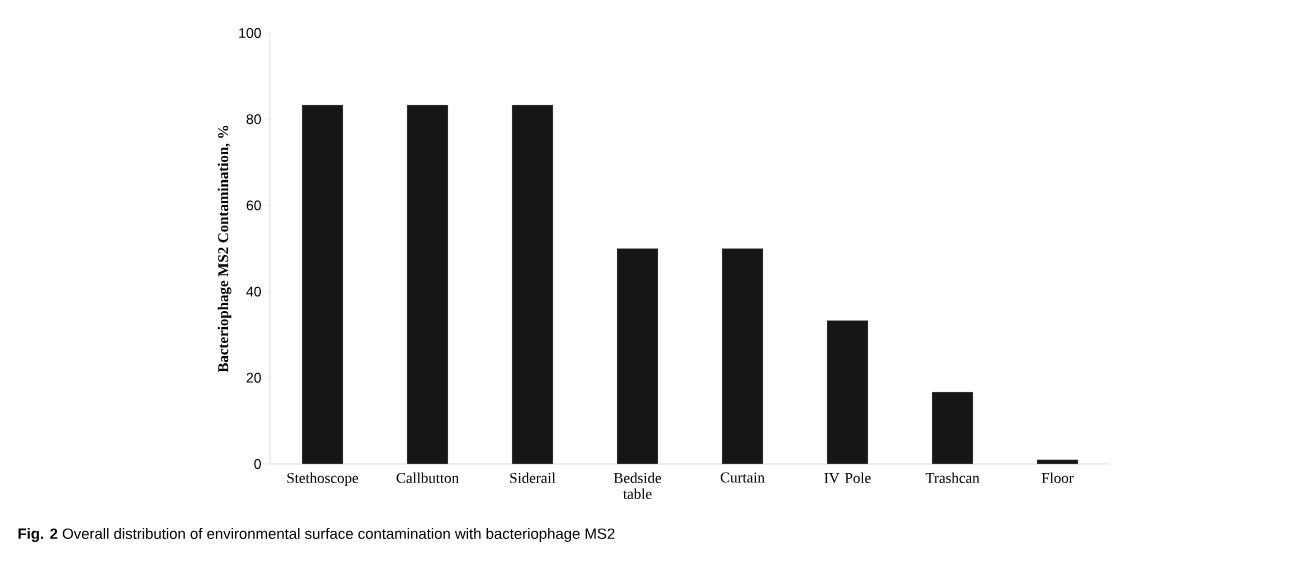 The height and width of the screenshot is (563, 1293). What do you see at coordinates (427, 478) in the screenshot?
I see `x-tick-label: Callbutton` at bounding box center [427, 478].